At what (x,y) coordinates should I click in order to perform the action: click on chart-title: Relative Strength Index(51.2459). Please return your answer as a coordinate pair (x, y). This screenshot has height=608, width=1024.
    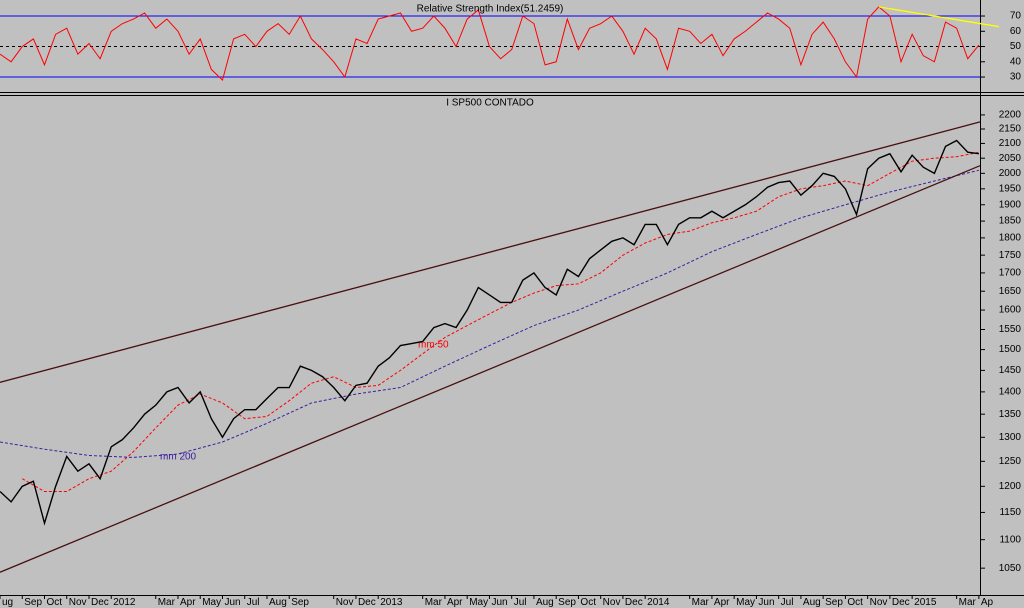
    Looking at the image, I should click on (490, 9).